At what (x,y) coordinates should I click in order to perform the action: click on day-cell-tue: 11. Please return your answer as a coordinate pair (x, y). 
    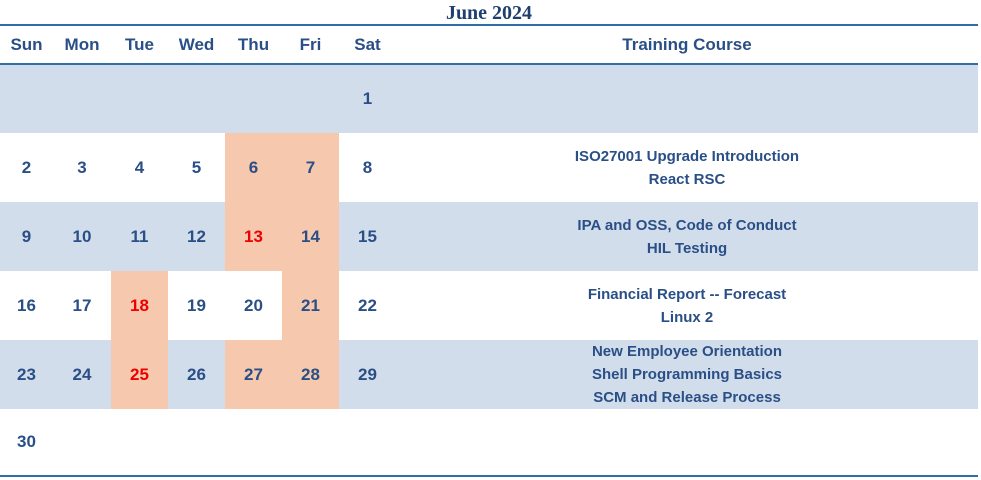
    Looking at the image, I should click on (139, 236).